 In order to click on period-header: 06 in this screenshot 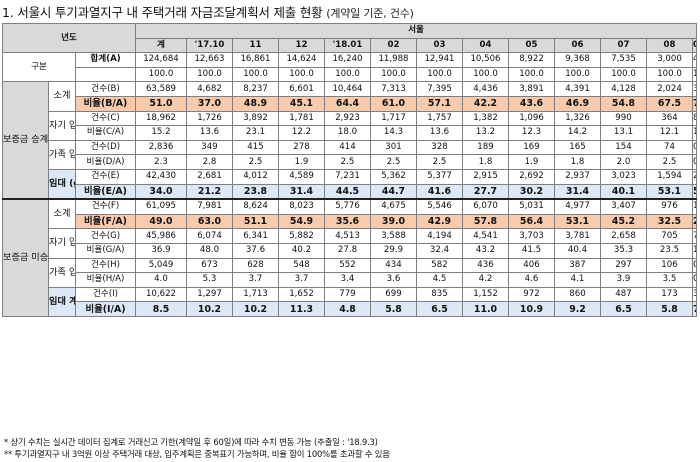, I will do `click(577, 45)`.